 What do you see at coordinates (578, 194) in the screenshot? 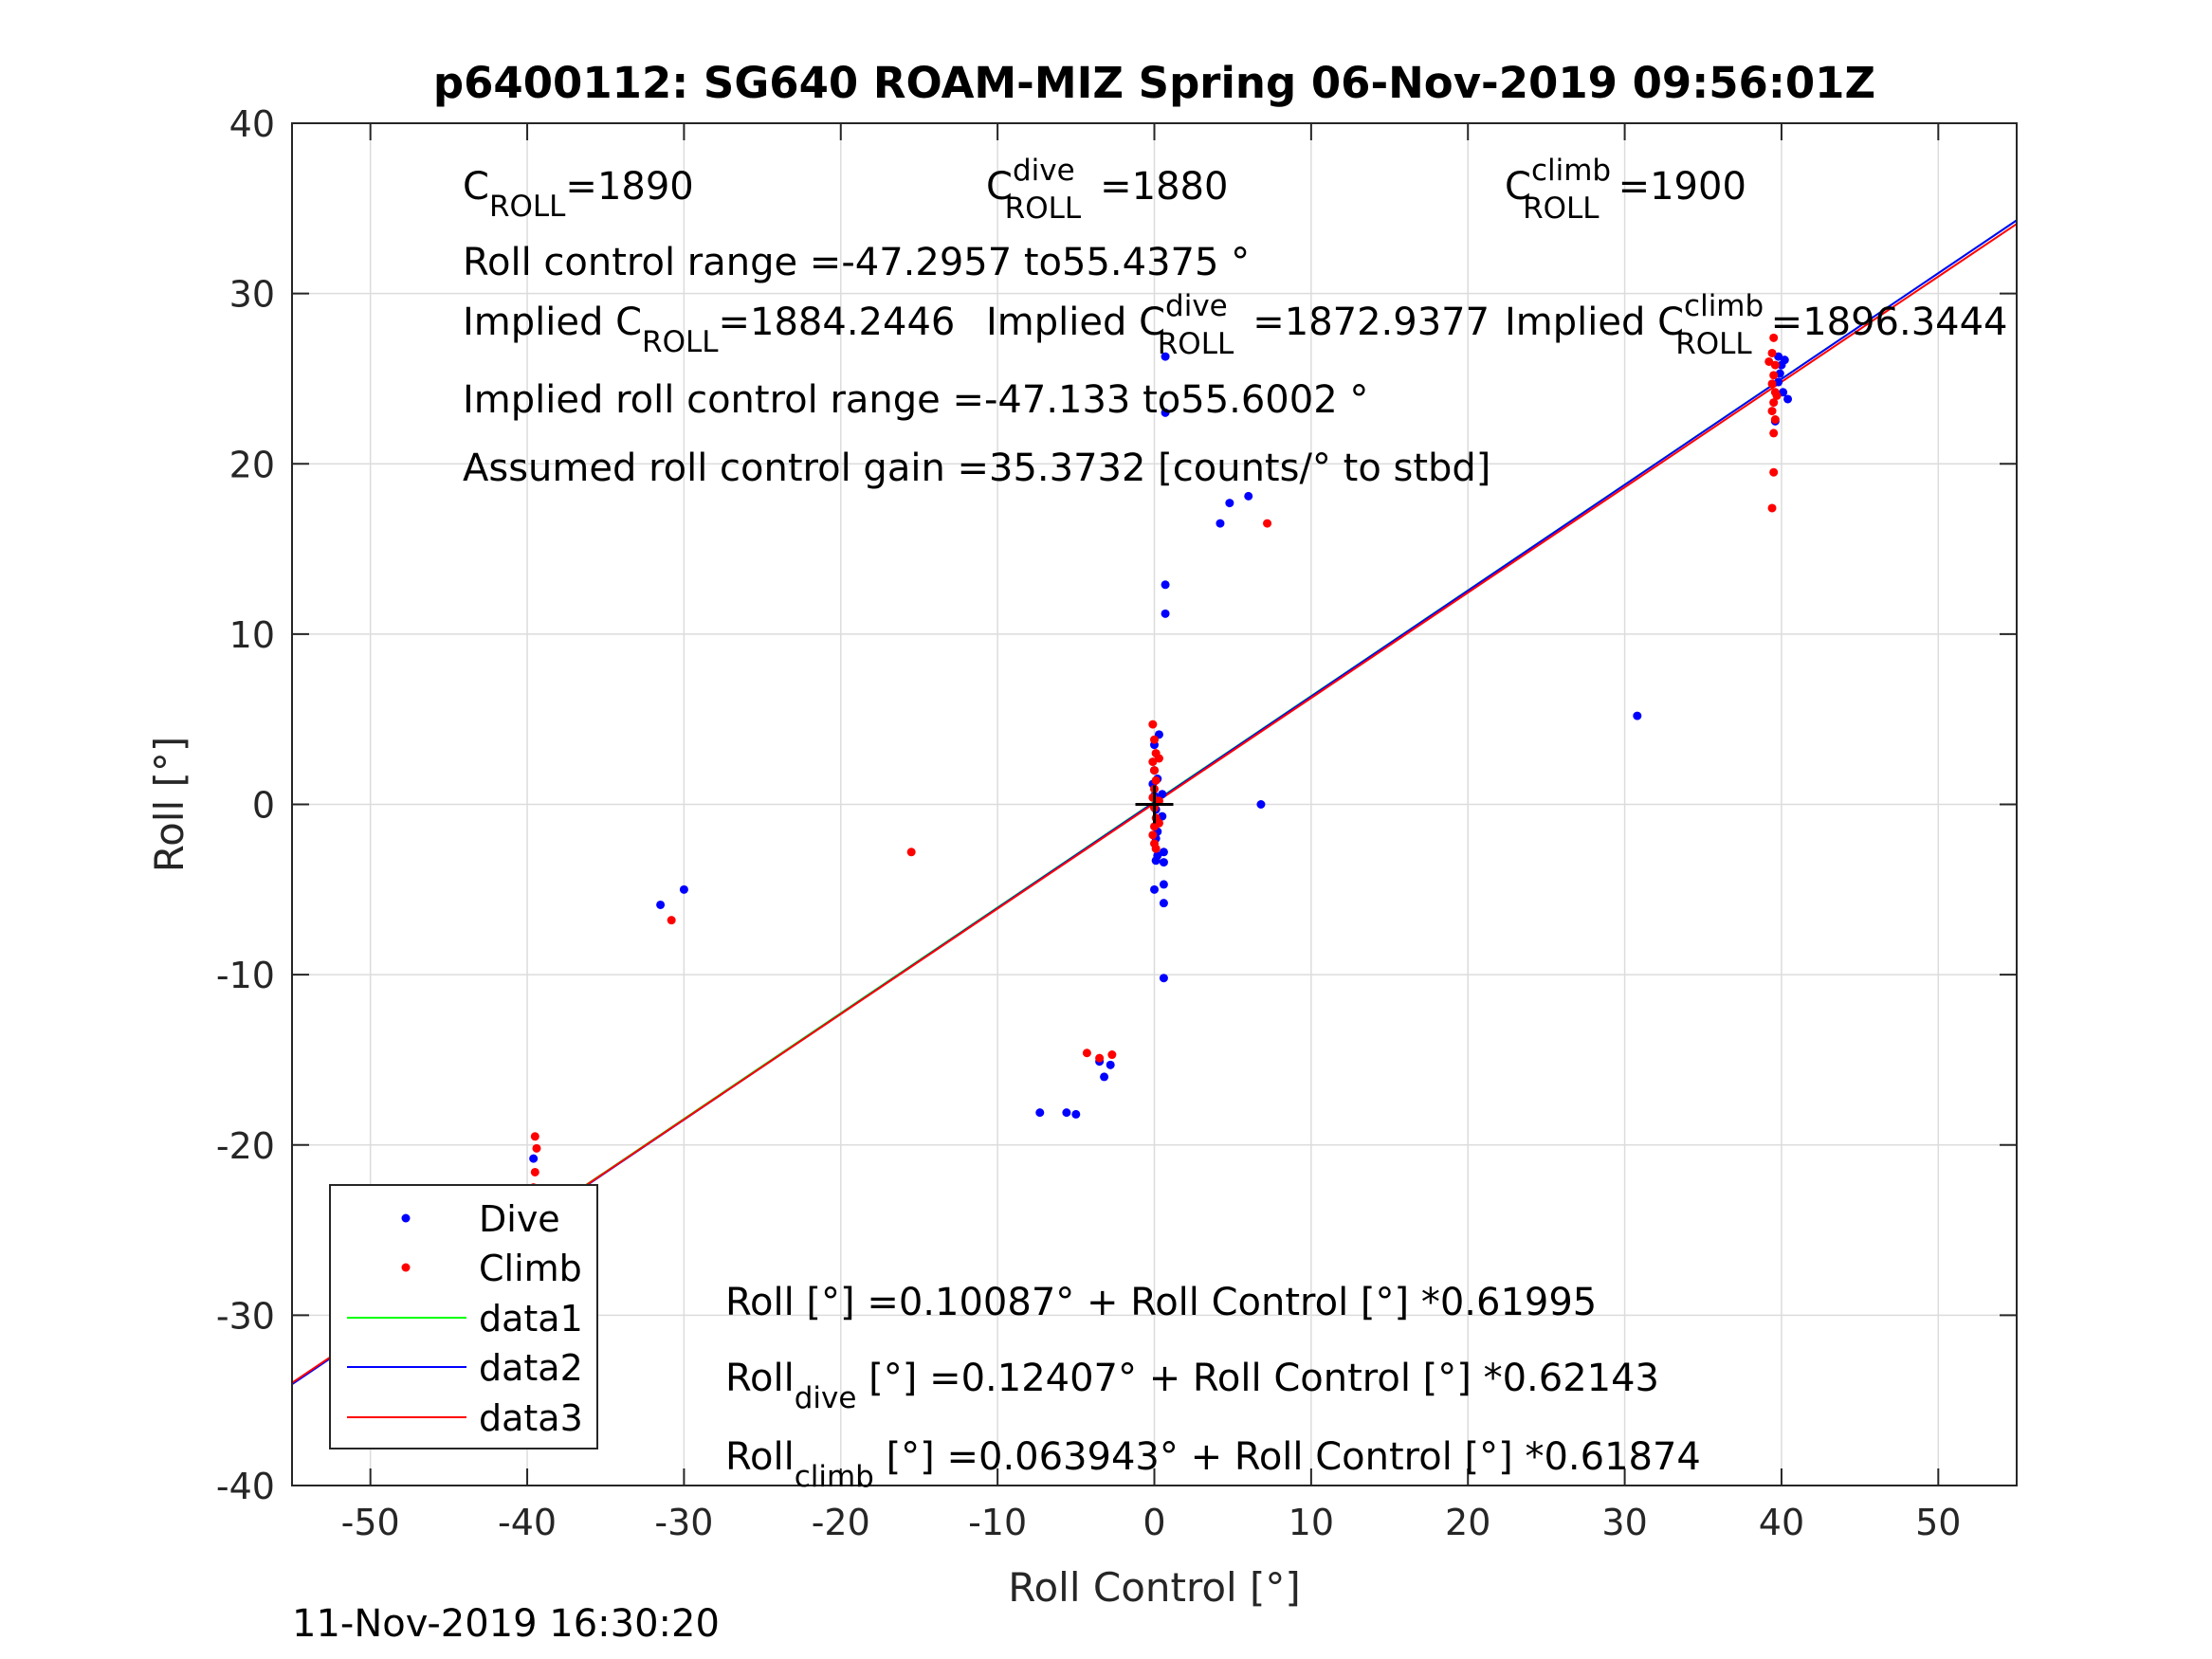
I see `c-roll-annotation: CROLL=1890` at bounding box center [578, 194].